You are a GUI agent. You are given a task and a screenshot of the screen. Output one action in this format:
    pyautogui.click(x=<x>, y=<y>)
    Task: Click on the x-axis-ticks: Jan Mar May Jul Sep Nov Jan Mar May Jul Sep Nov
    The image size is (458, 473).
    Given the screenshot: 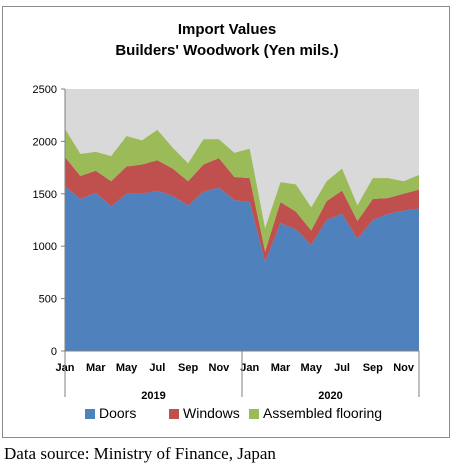 What is the action you would take?
    pyautogui.click(x=235, y=368)
    